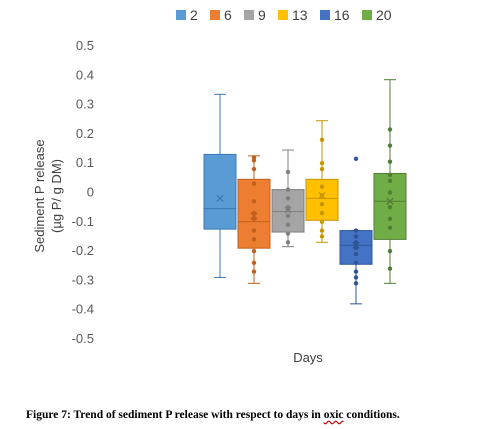 This screenshot has width=483, height=429. Describe the element at coordinates (300, 15) in the screenshot. I see `legend-label: 13` at that location.